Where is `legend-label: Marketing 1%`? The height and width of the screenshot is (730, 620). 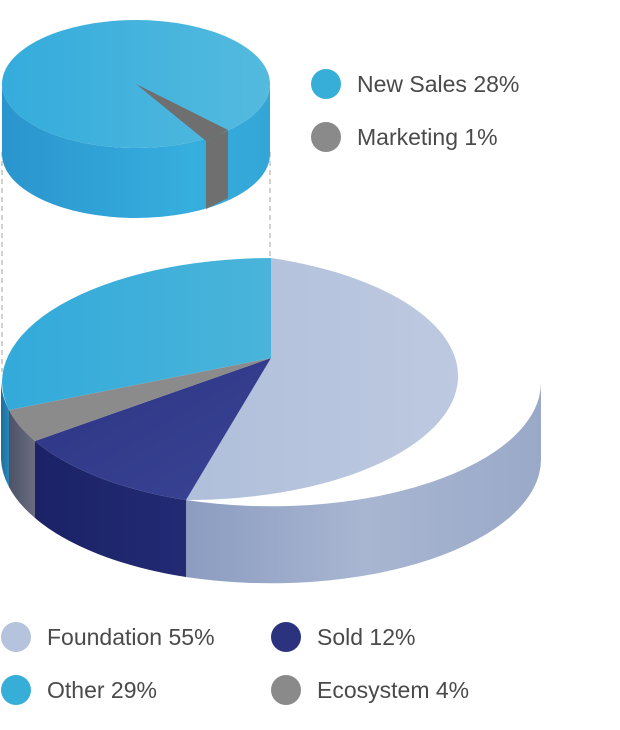
legend-label: Marketing 1% is located at coordinates (427, 136).